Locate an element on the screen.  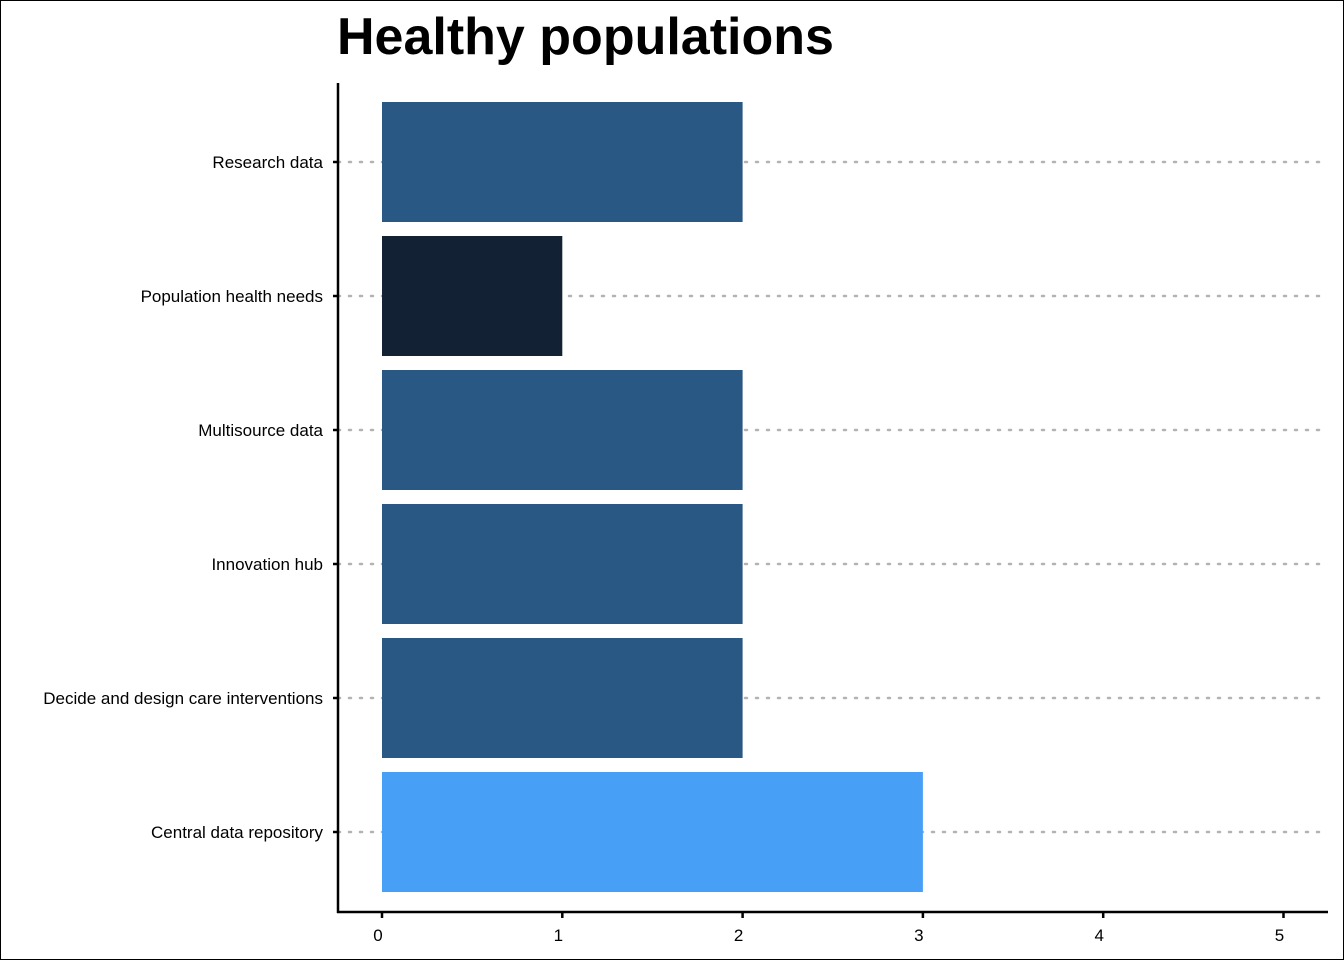
chart-title: Healthy populations is located at coordinates (585, 37).